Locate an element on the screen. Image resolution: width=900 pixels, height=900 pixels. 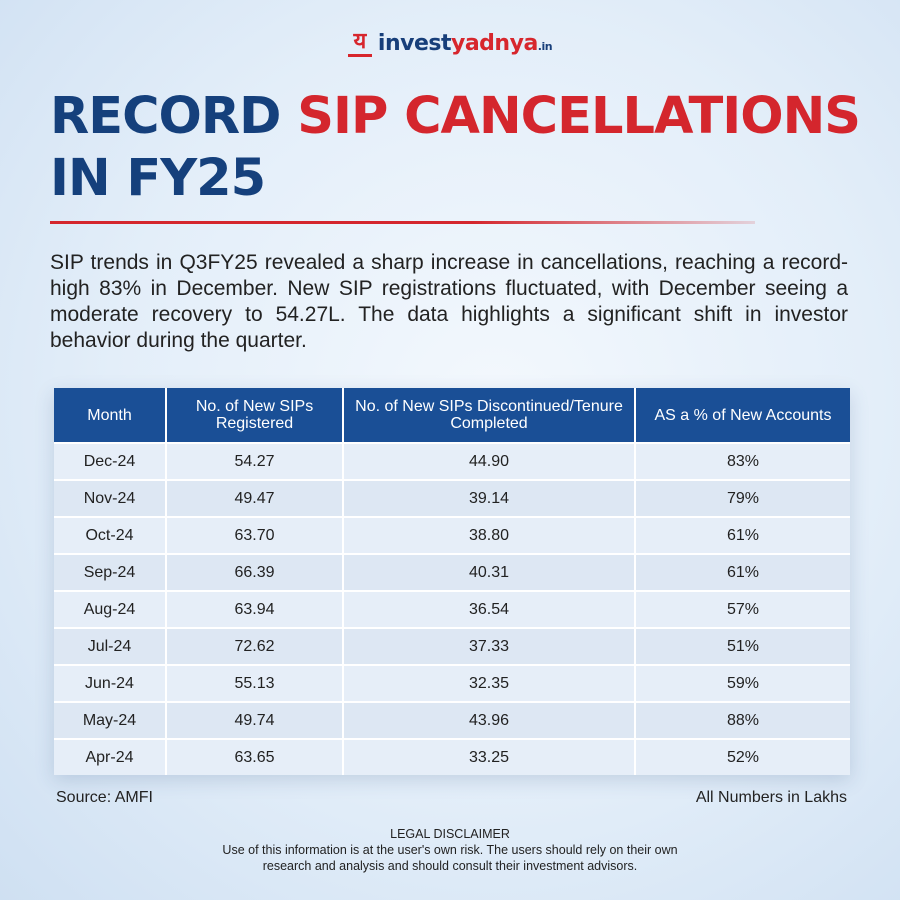
table-row: Jun-24 55.13 32.35 59% is located at coordinates (452, 683).